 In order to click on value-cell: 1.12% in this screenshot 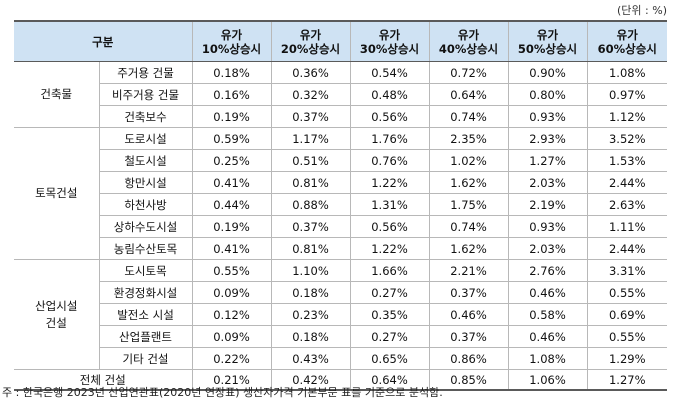, I will do `click(627, 116)`.